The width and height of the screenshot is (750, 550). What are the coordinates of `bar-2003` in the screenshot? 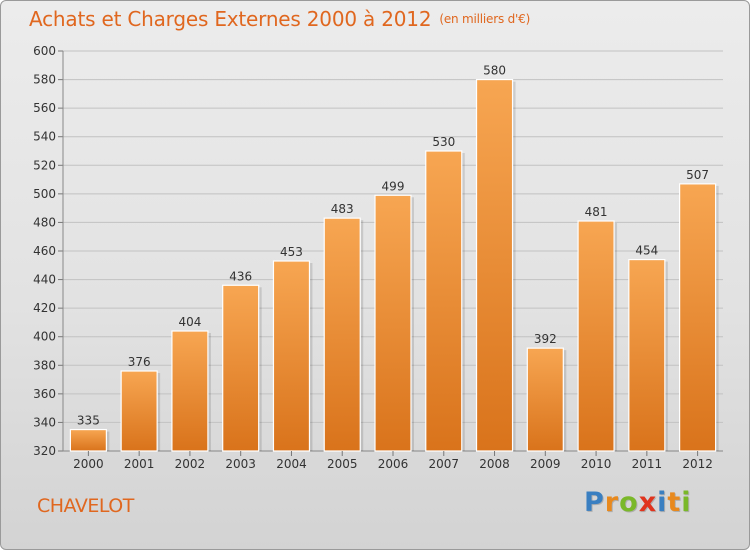 It's located at (241, 368).